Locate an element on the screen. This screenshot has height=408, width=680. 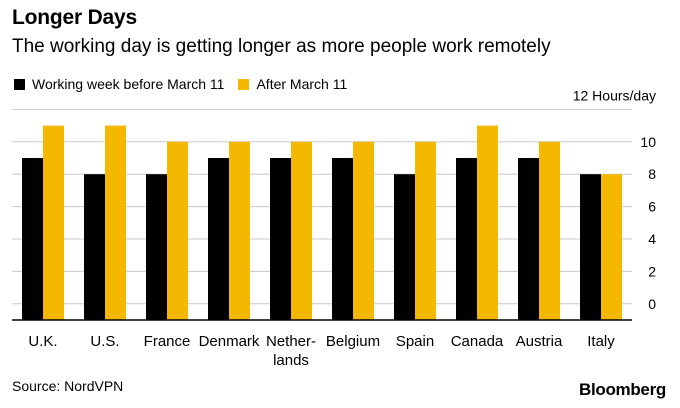
x-tick-label: U.S. is located at coordinates (104, 341).